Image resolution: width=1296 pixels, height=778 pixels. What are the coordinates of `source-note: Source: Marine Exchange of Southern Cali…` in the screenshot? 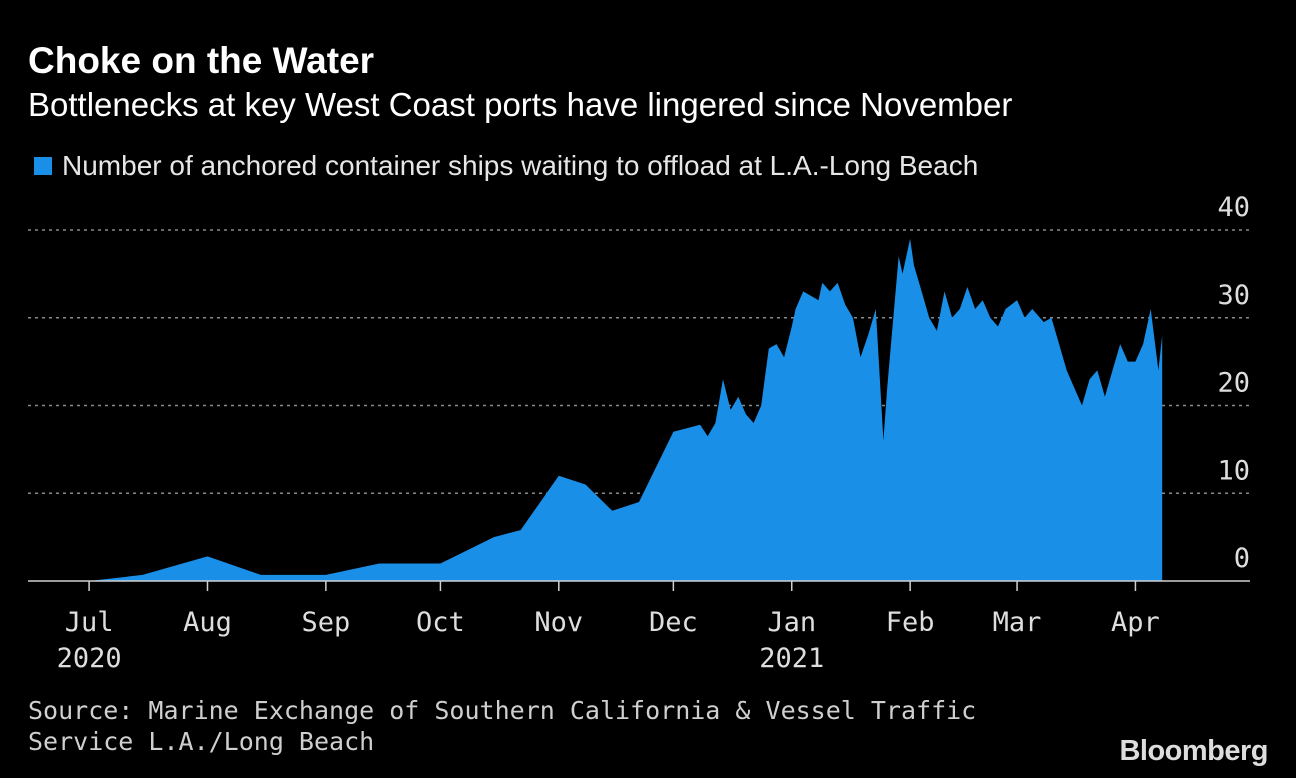 It's located at (502, 726).